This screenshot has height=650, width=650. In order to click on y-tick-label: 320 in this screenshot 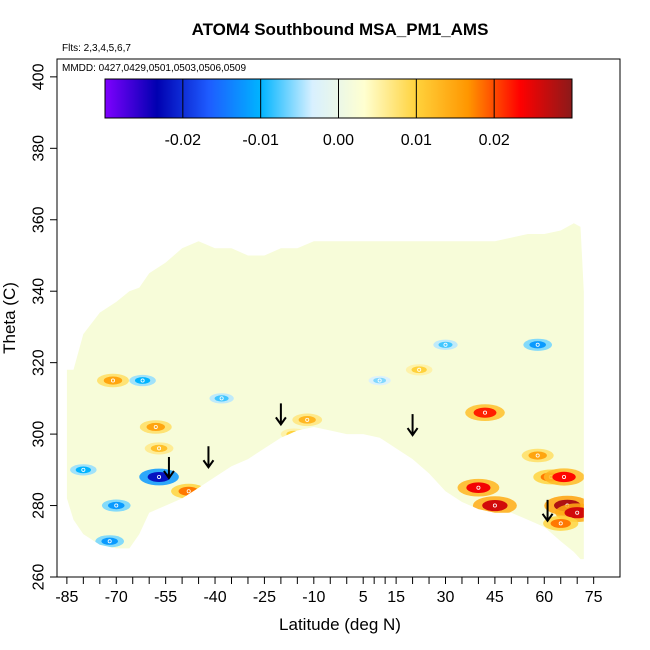, I will do `click(39, 362)`.